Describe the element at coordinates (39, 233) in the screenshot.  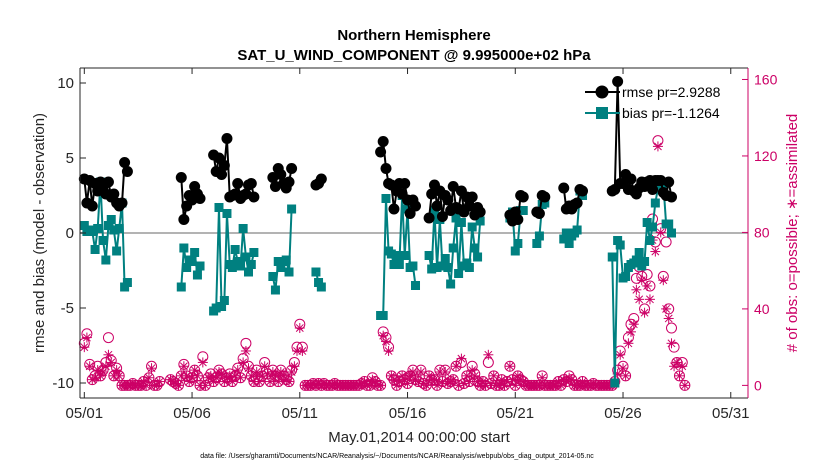
I see `y-axis-left-label: rmse and bias (model - observation)` at that location.